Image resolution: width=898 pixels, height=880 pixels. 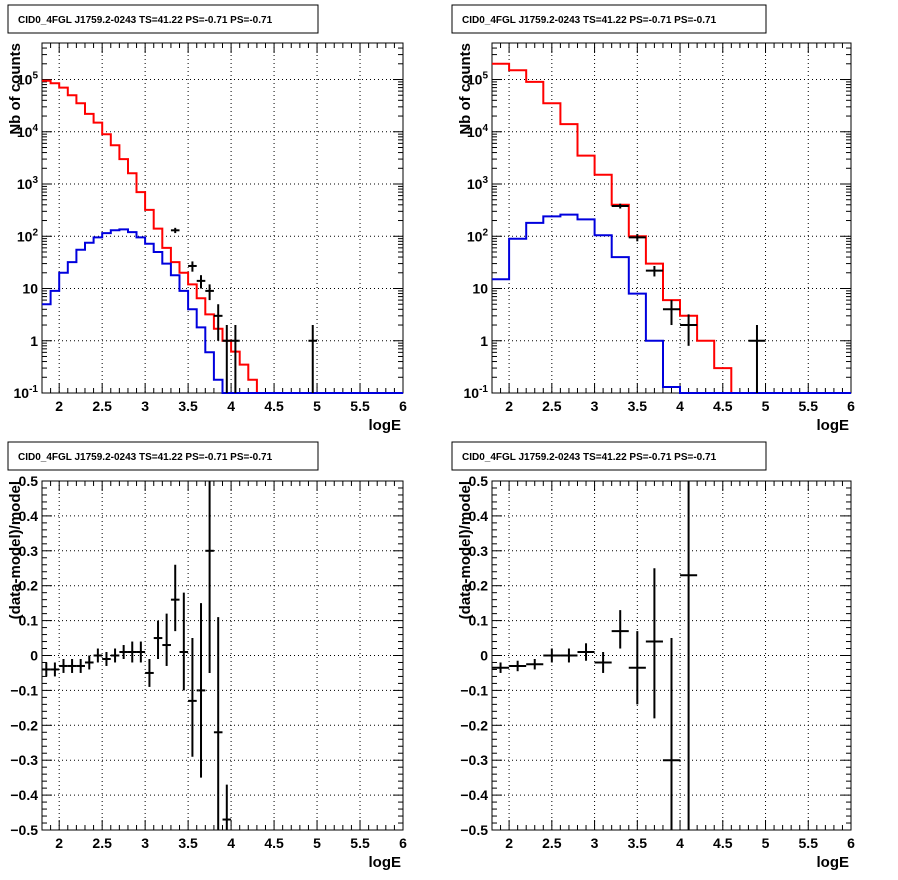 What do you see at coordinates (34, 656) in the screenshot?
I see `y-tick-label: 0` at bounding box center [34, 656].